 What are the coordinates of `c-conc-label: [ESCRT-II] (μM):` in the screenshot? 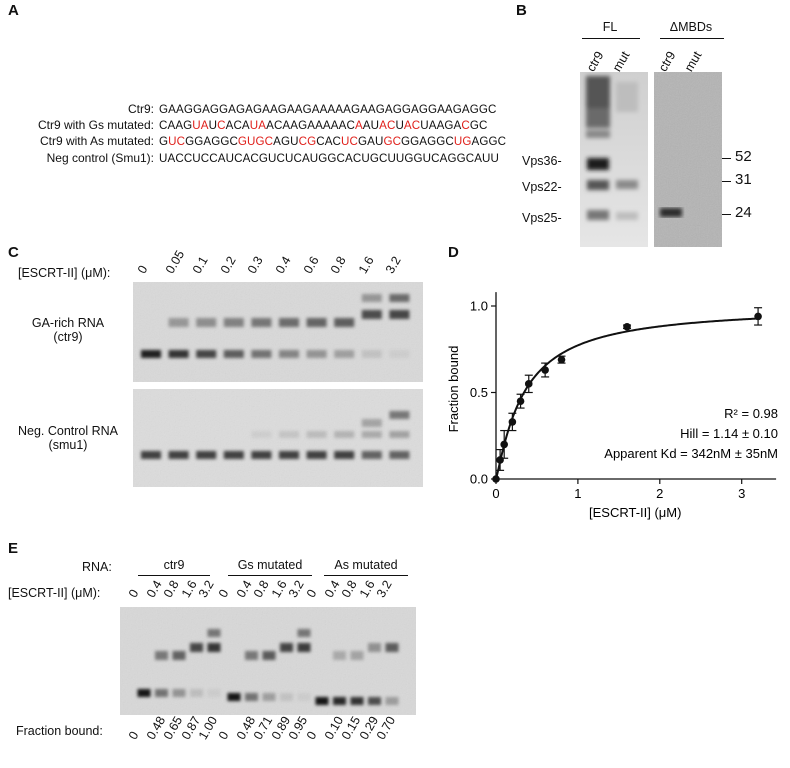 It's located at (64, 273).